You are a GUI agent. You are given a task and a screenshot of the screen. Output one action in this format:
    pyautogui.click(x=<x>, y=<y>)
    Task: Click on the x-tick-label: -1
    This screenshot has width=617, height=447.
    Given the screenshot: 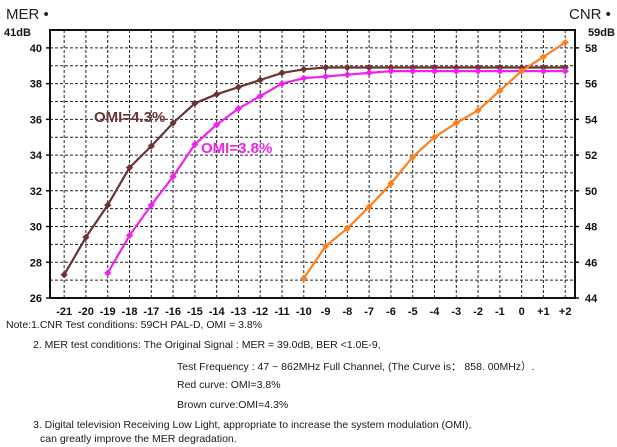 What is the action you would take?
    pyautogui.click(x=500, y=312)
    